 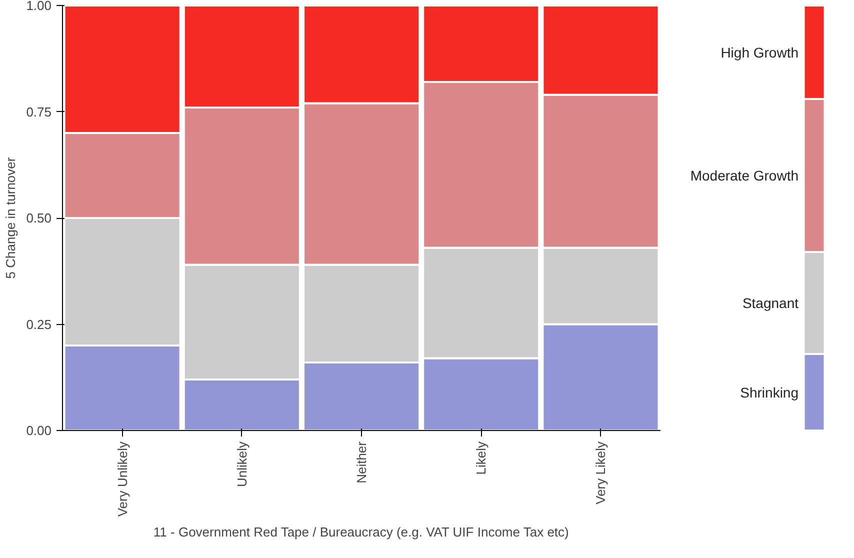 What do you see at coordinates (242, 464) in the screenshot?
I see `x-tick-label: Unlikely` at bounding box center [242, 464].